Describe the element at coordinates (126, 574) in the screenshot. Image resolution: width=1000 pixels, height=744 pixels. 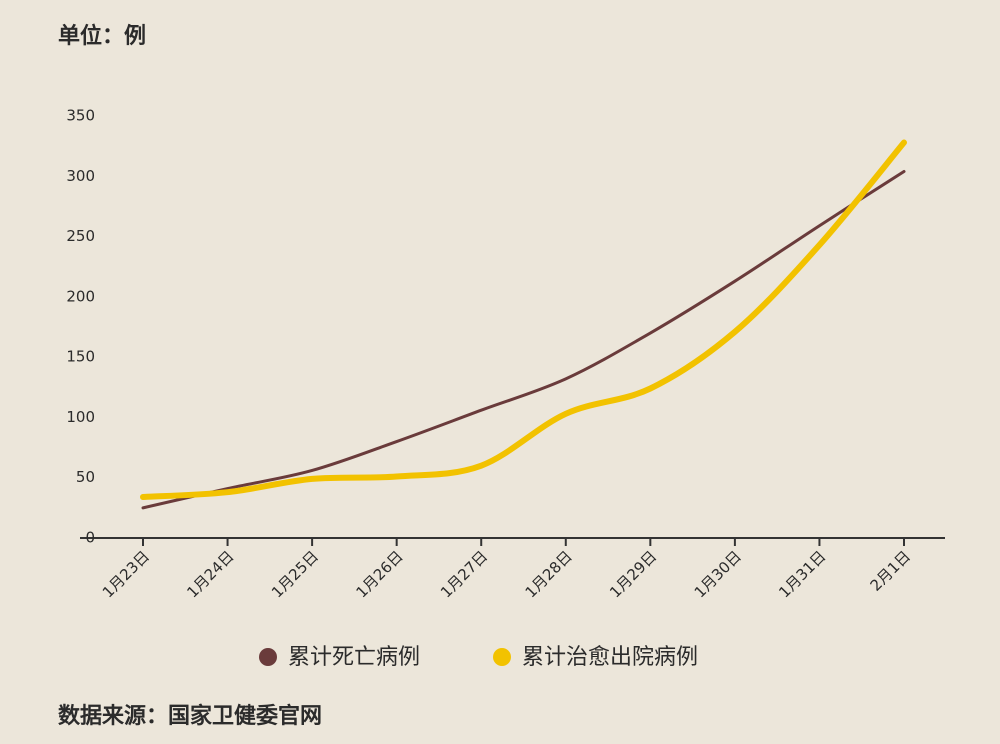
I see `x-tick-label: 1月23日` at that location.